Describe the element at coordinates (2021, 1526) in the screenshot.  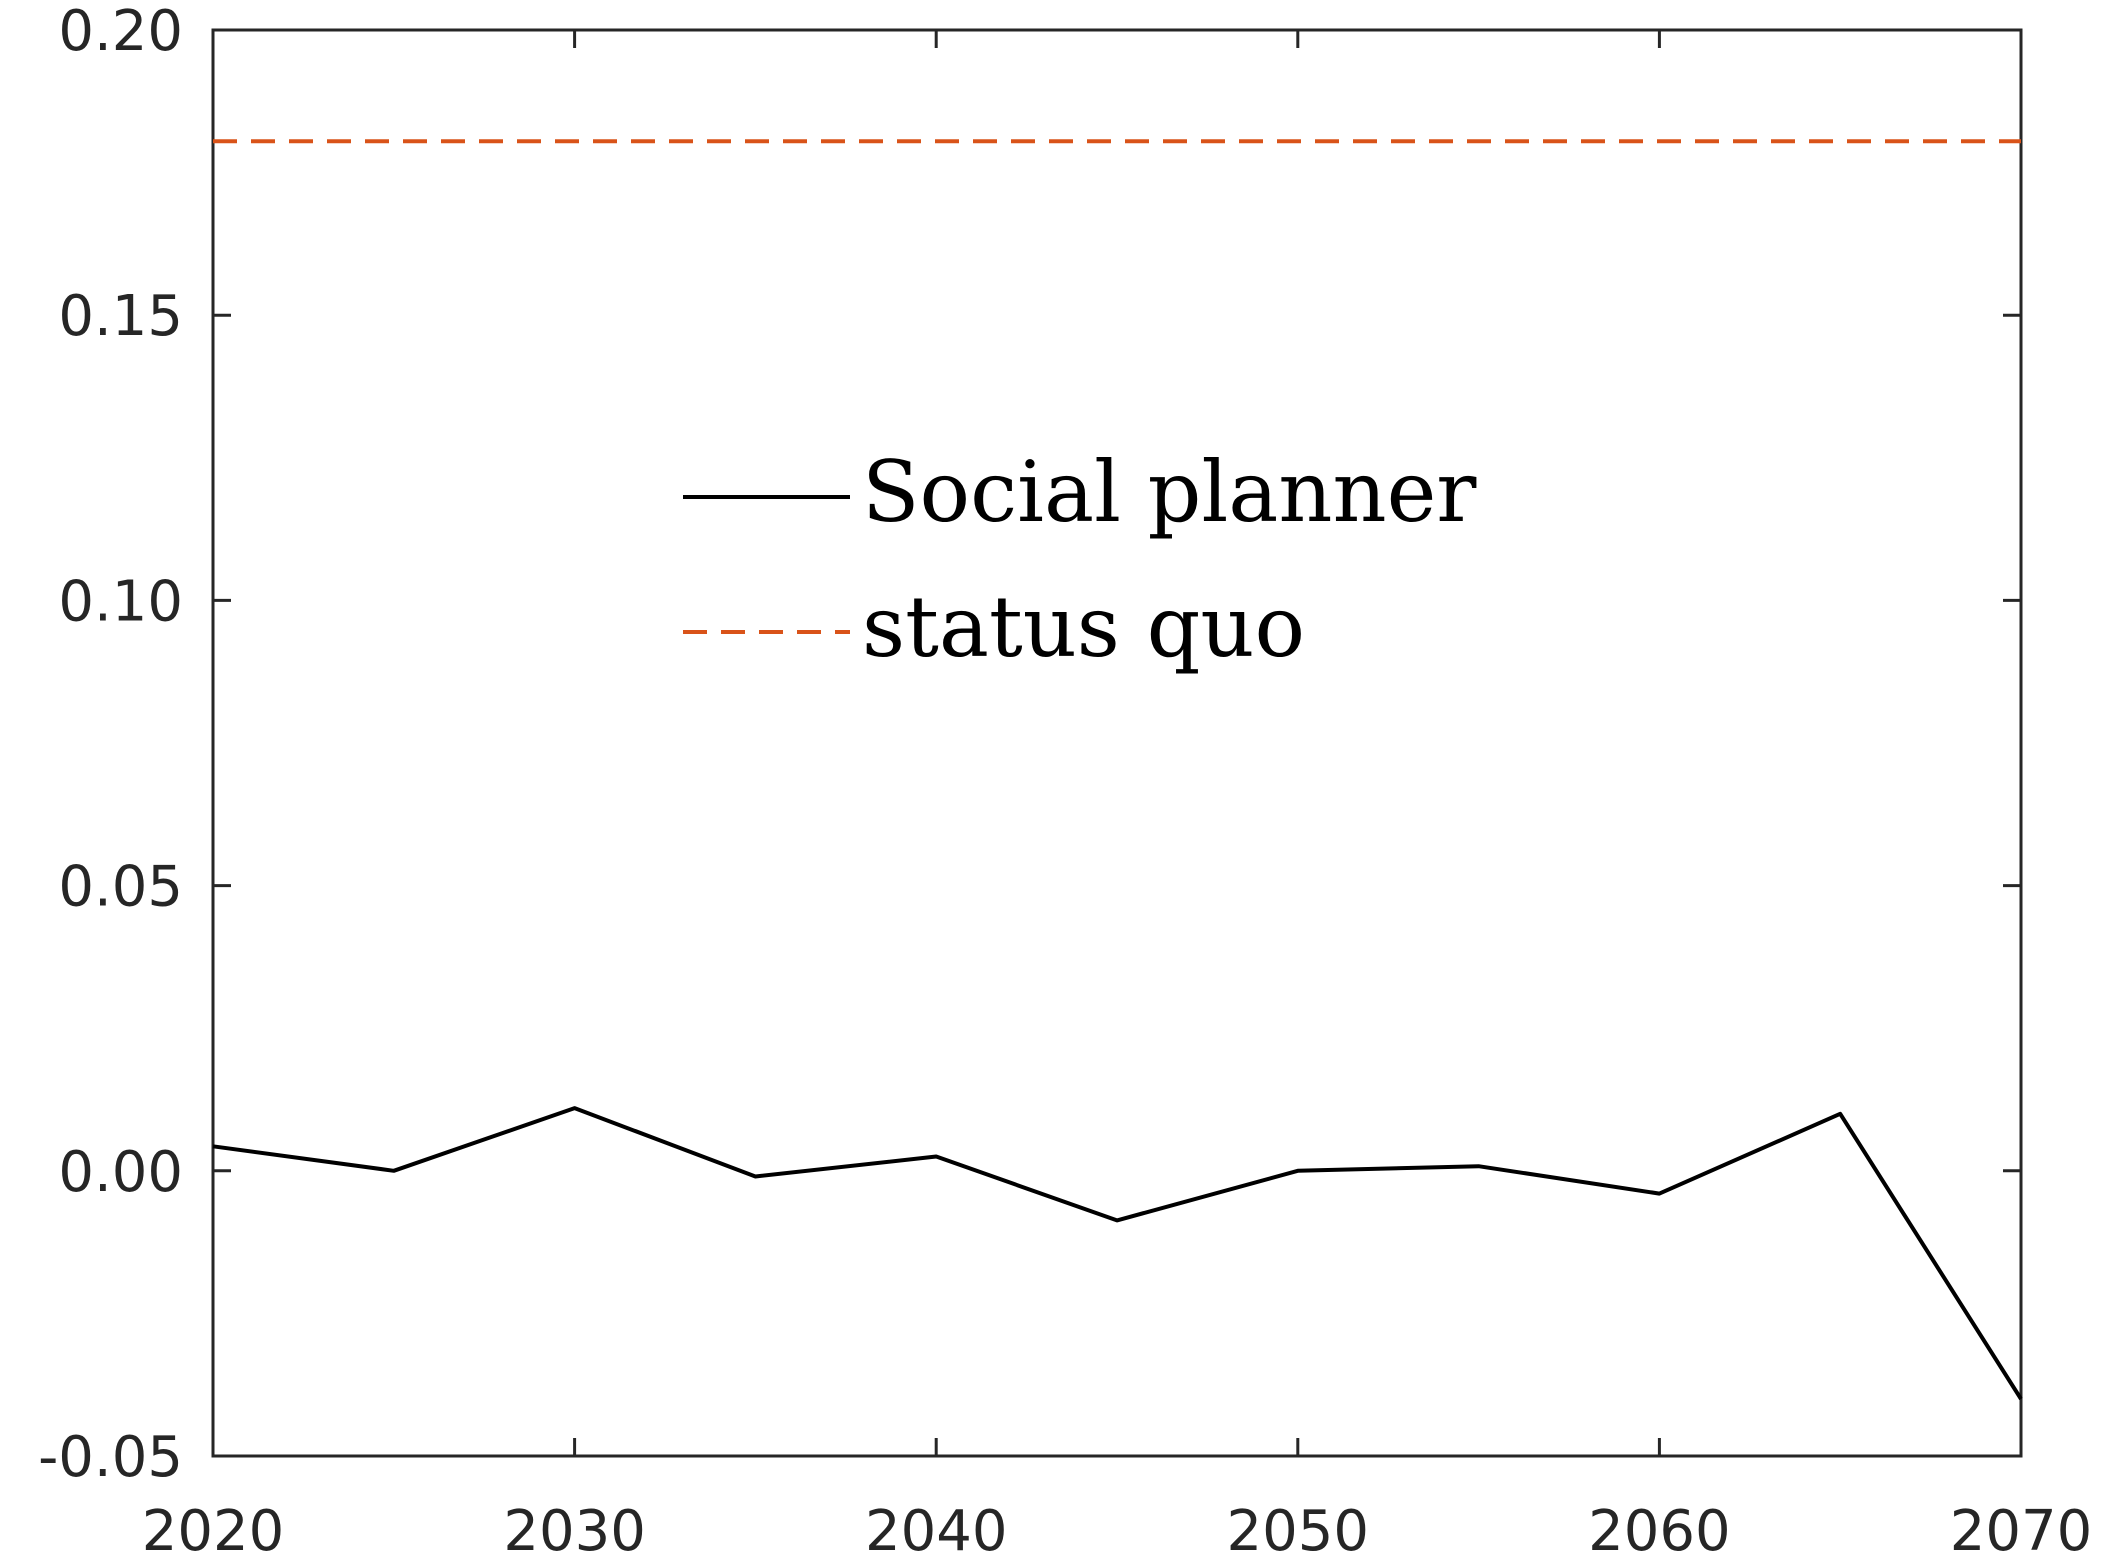
I see `x-tick-label: 2070` at that location.